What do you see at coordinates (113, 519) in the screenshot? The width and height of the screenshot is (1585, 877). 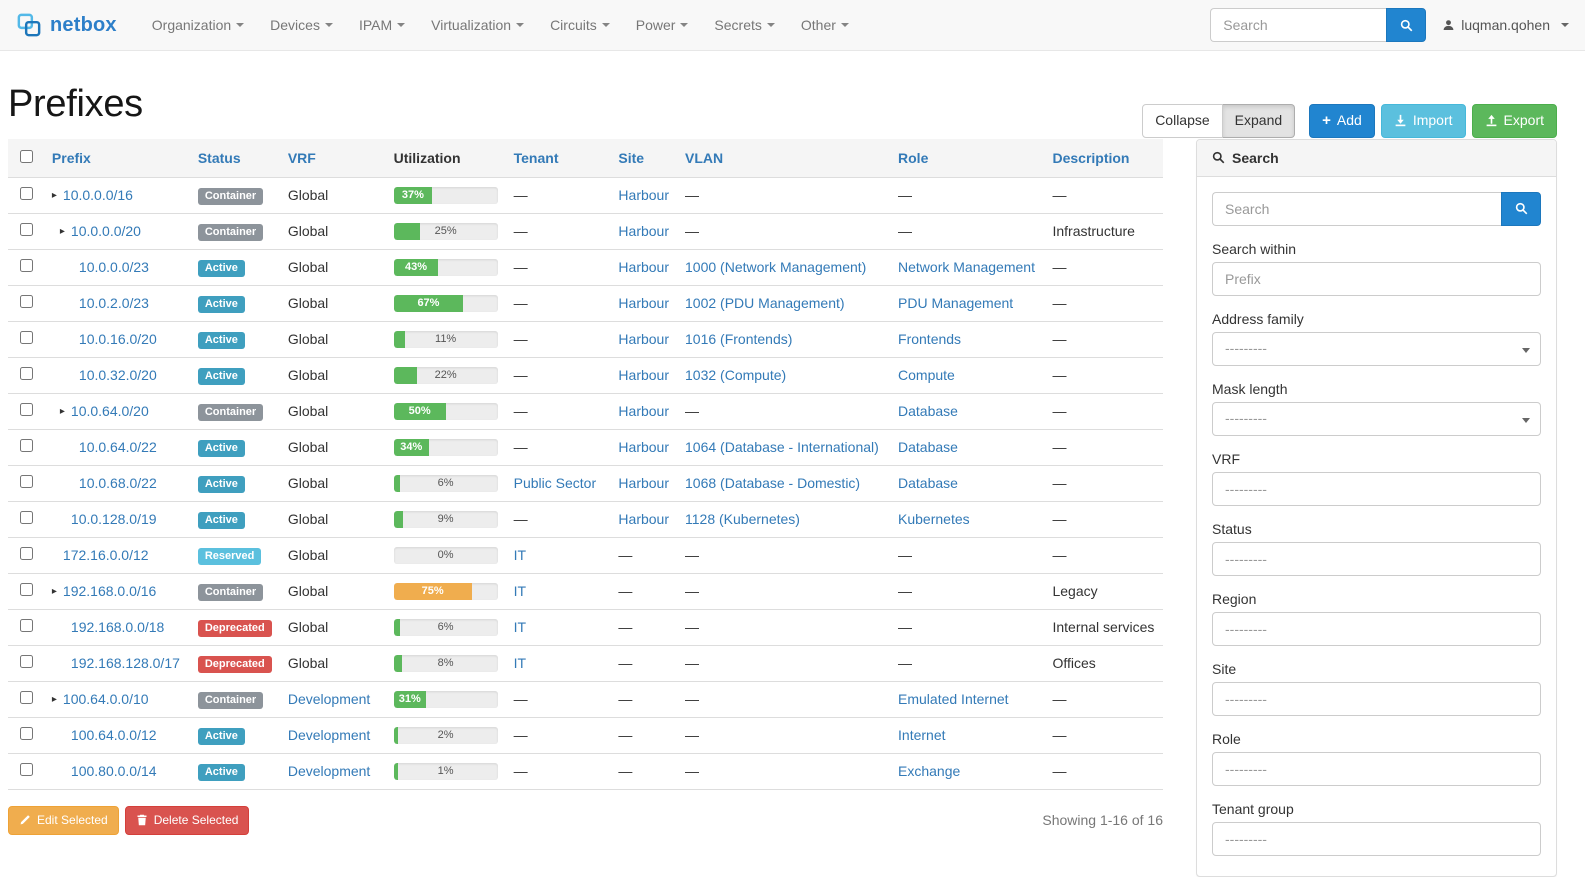 I see `prefix-link: 10.0.128.0/19` at bounding box center [113, 519].